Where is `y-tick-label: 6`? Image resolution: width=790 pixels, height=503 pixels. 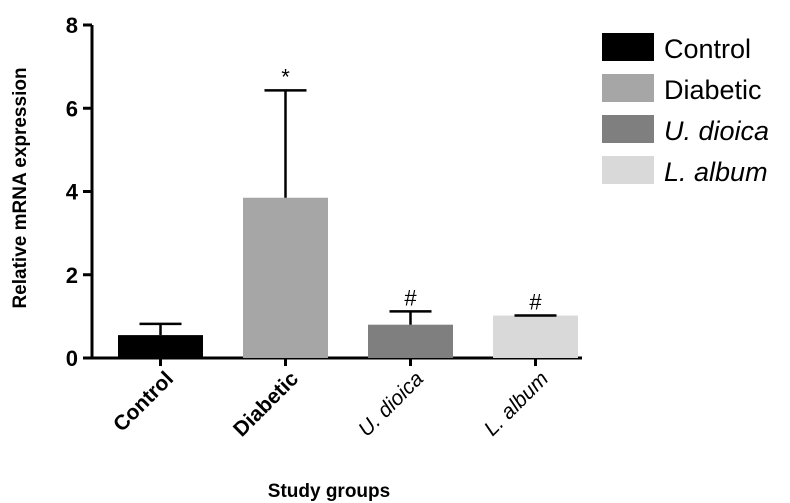
y-tick-label: 6 is located at coordinates (72, 108).